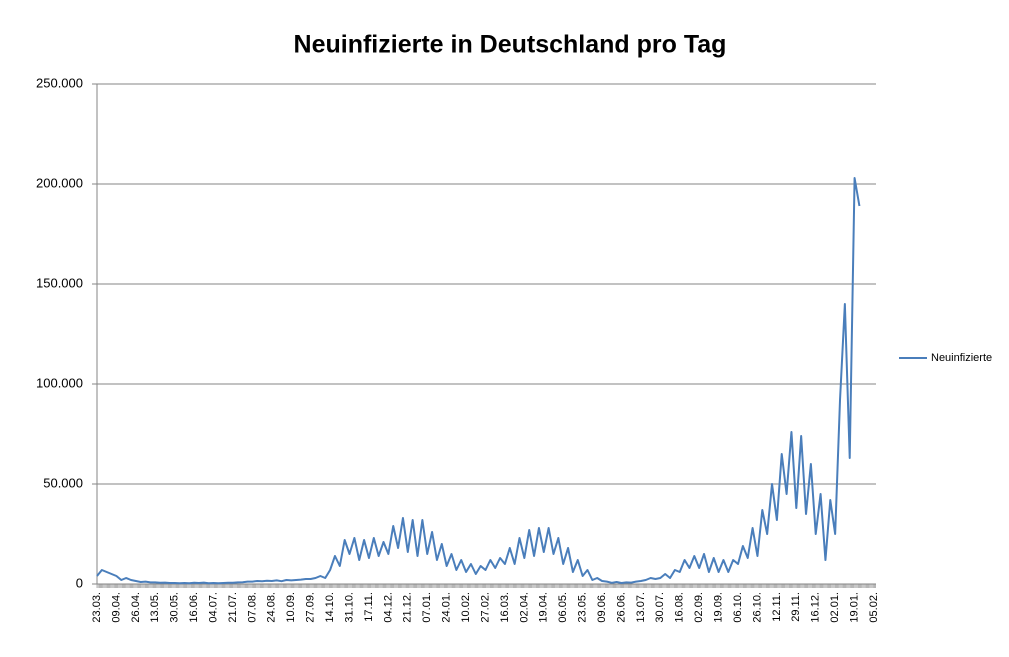 Image resolution: width=1009 pixels, height=657 pixels. I want to click on x-tick-label: 13.07., so click(641, 607).